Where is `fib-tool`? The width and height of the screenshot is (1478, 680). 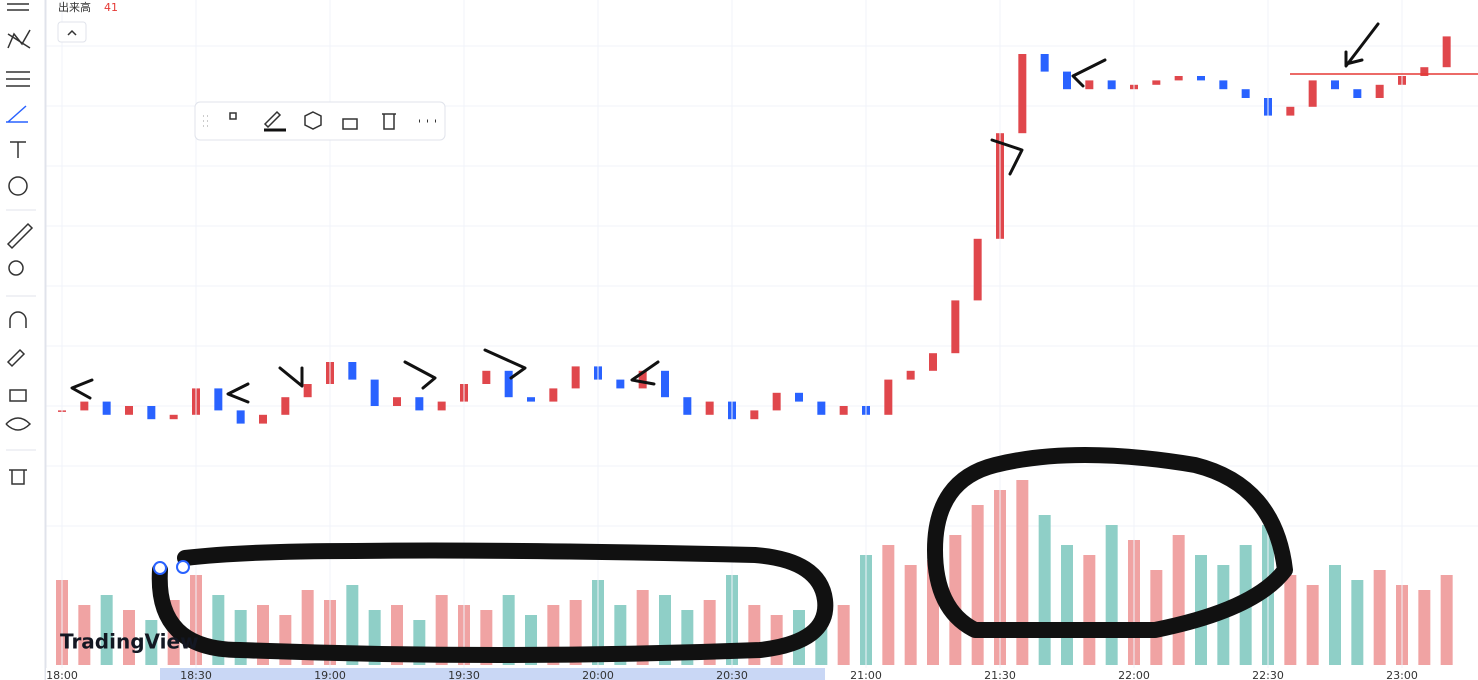 fib-tool is located at coordinates (18, 79).